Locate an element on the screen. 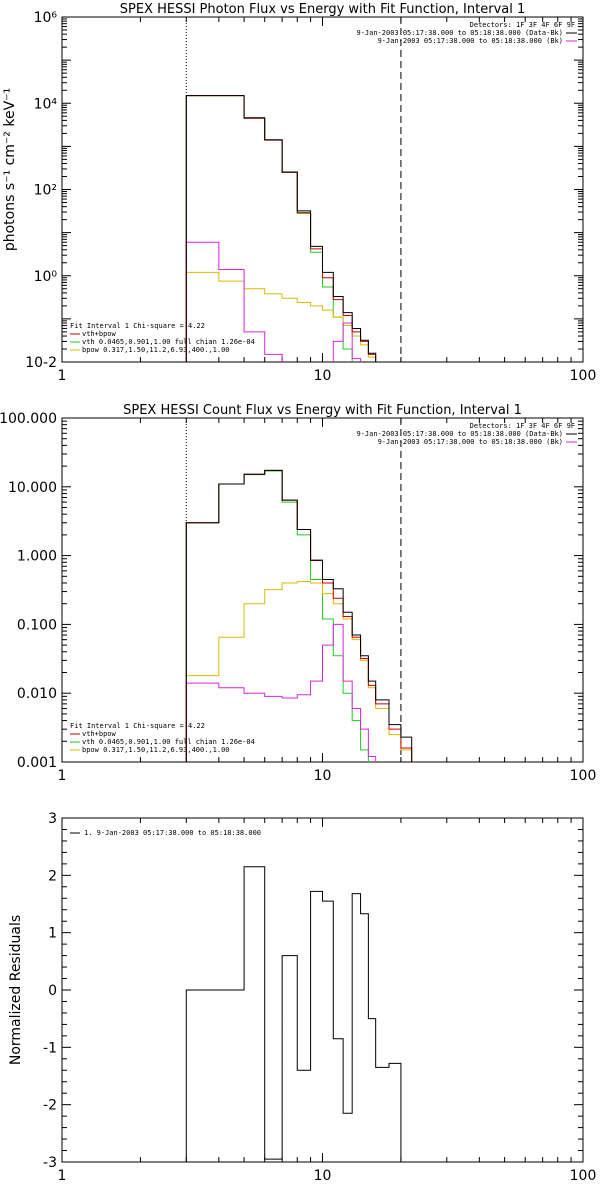  photon-y-tick-label: 10⁰ is located at coordinates (46, 277).